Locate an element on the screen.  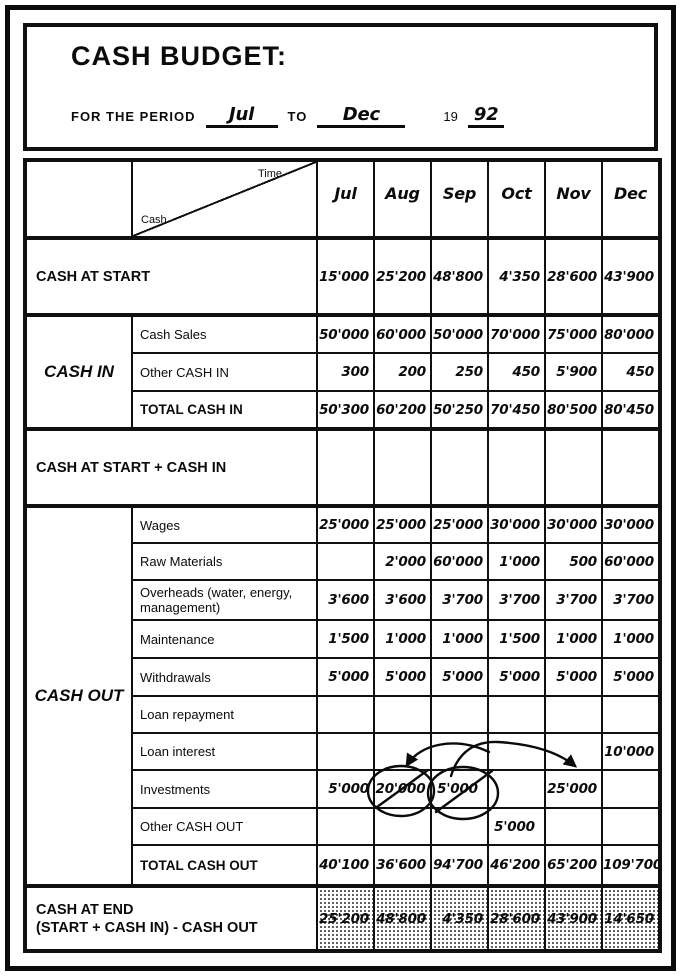
value-cell-circled: 5'000 is located at coordinates (459, 789).